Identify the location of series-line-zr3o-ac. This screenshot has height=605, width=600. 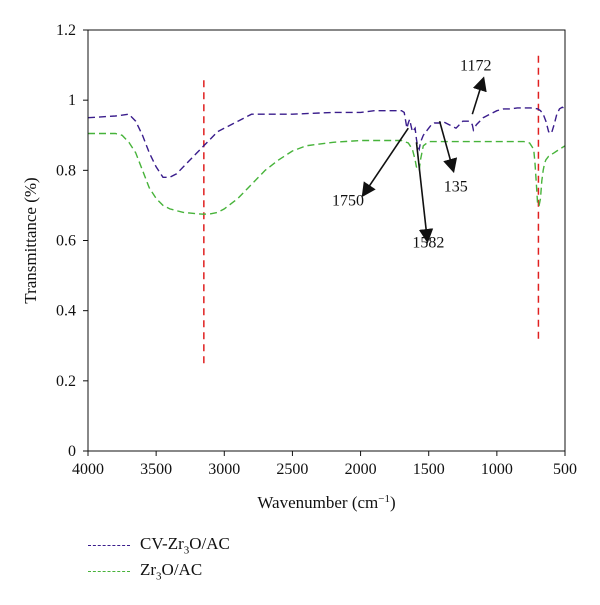
(327, 173).